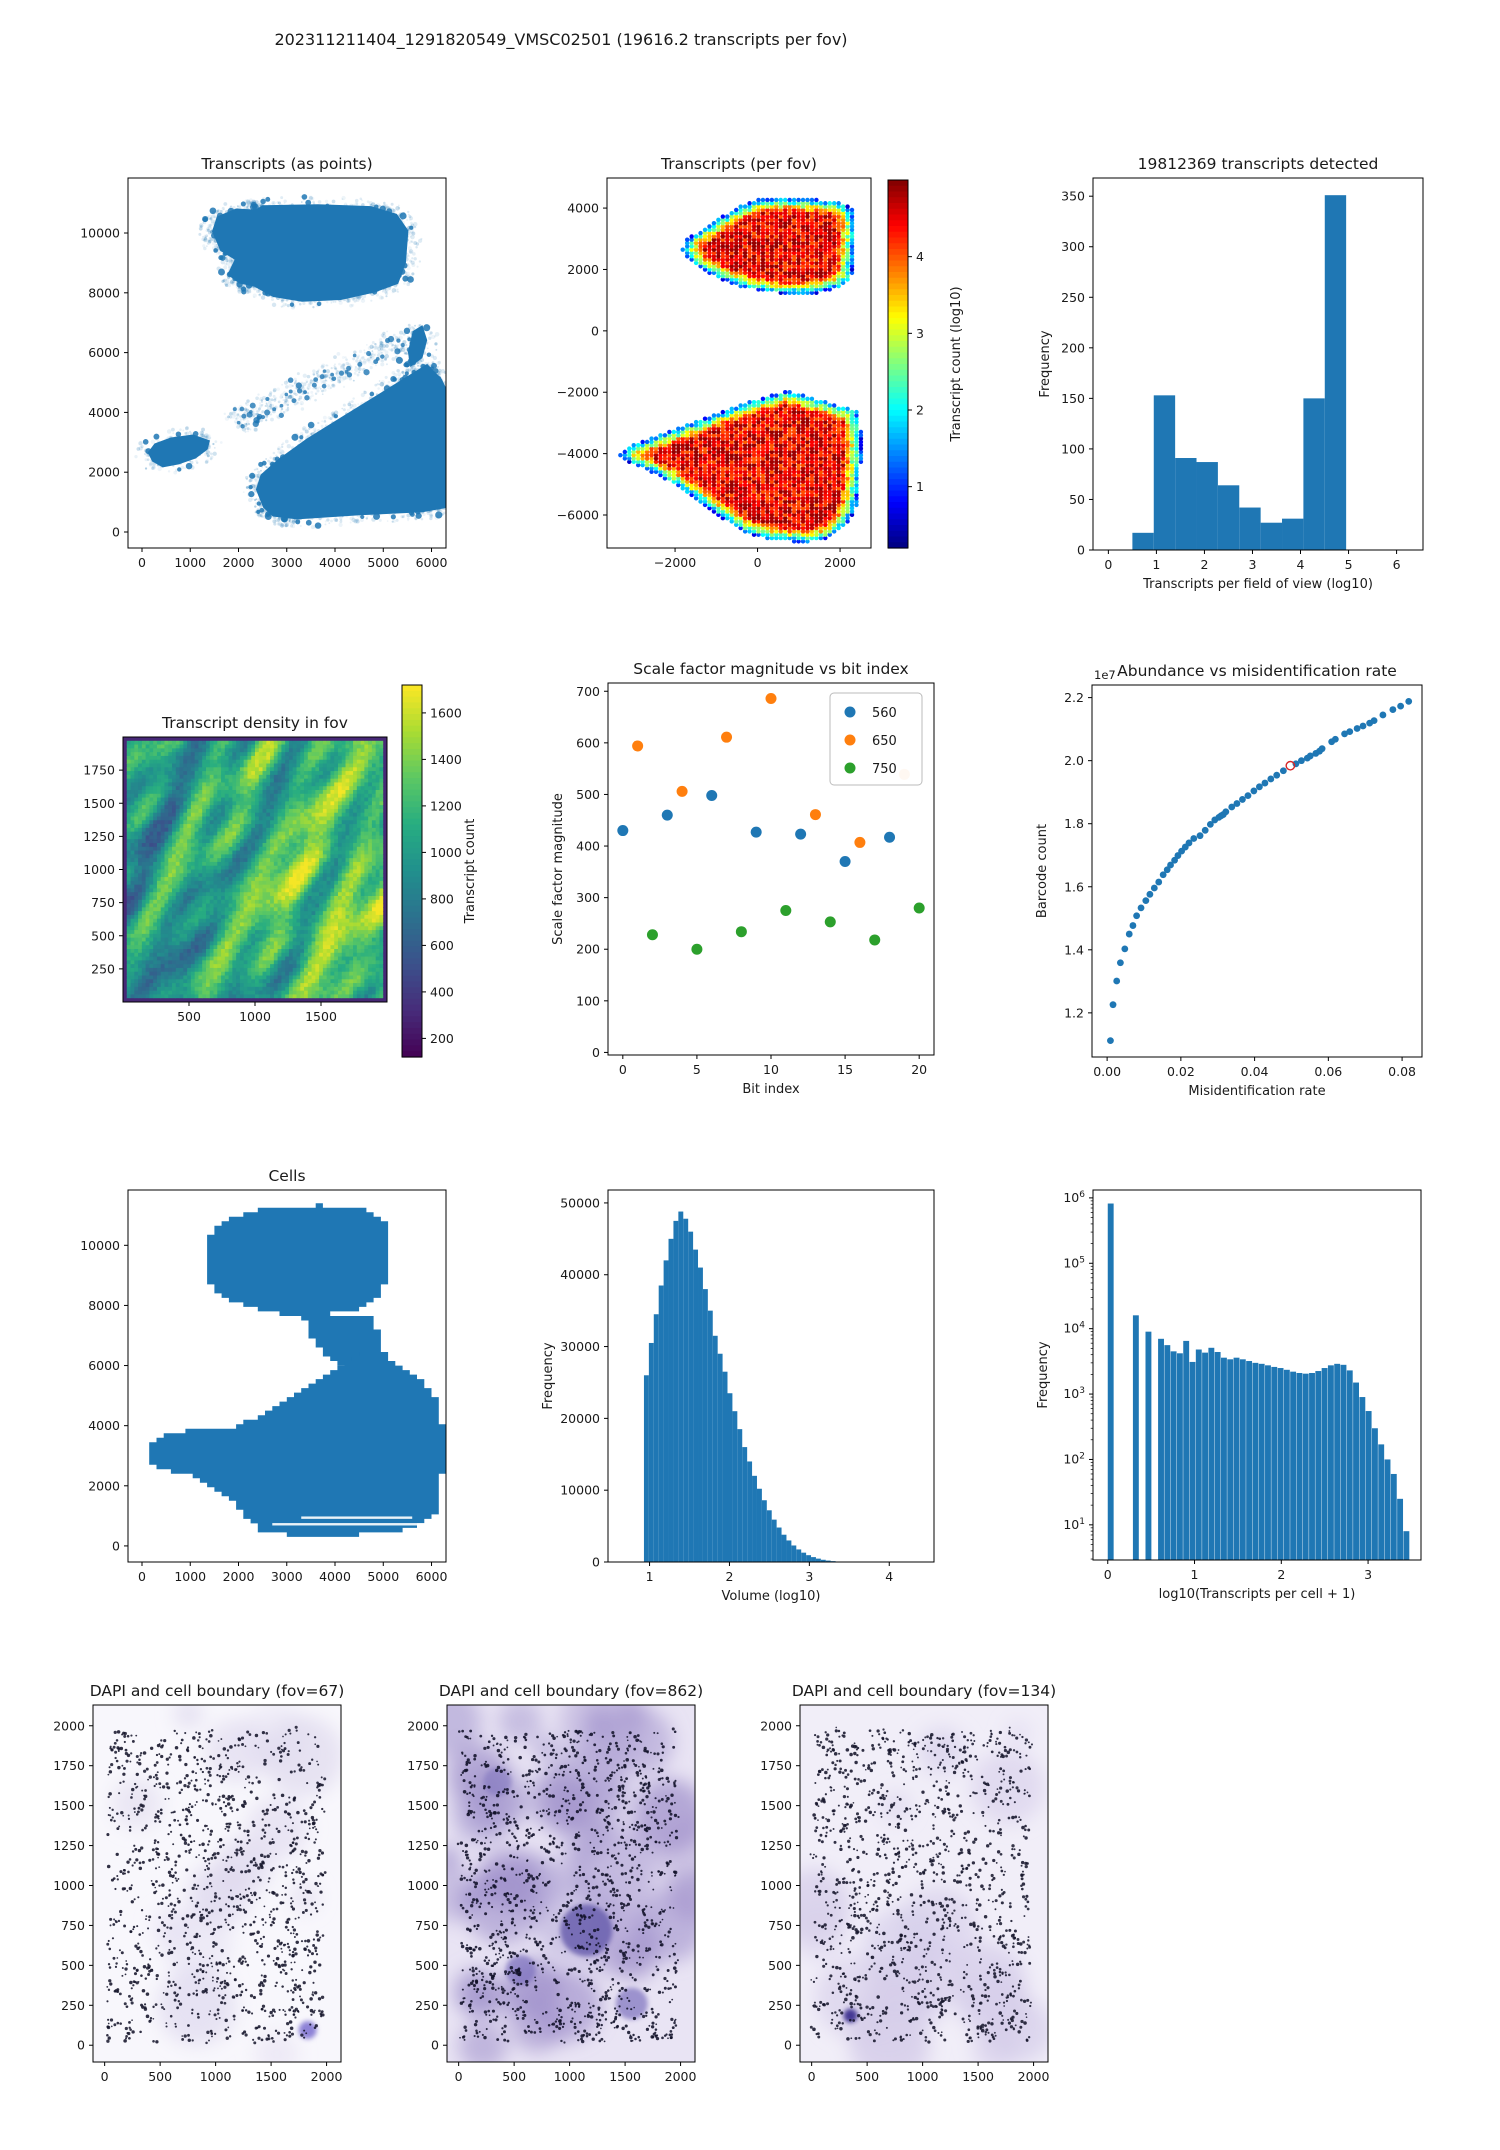 The width and height of the screenshot is (1500, 2150). Describe the element at coordinates (1074, 1197) in the screenshot. I see `y-tick-label: 106` at that location.